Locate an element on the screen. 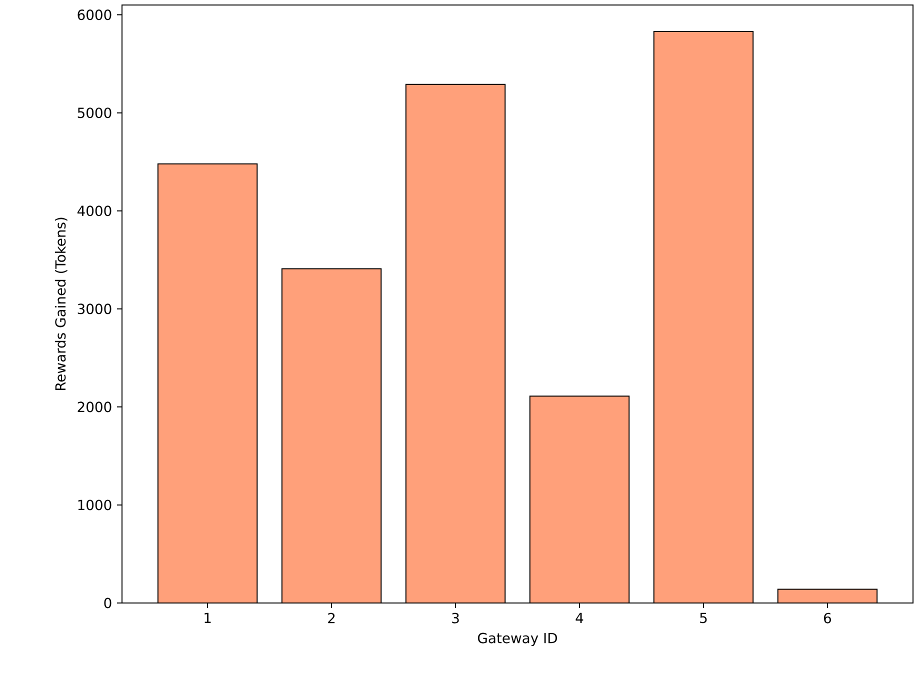  x-tick-label: 4 is located at coordinates (580, 617).